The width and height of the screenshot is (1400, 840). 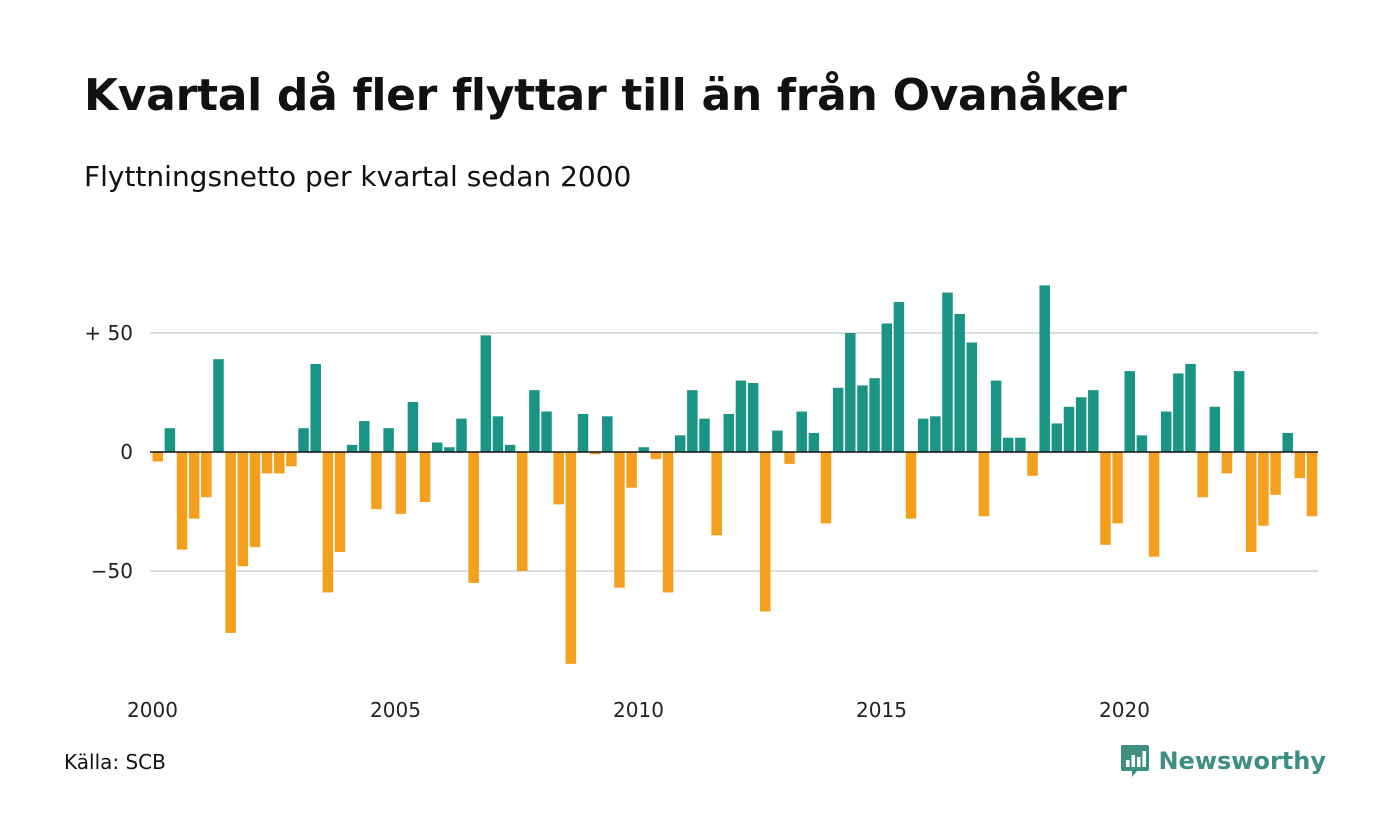 What do you see at coordinates (395, 710) in the screenshot?
I see `x-tick-label: 2005` at bounding box center [395, 710].